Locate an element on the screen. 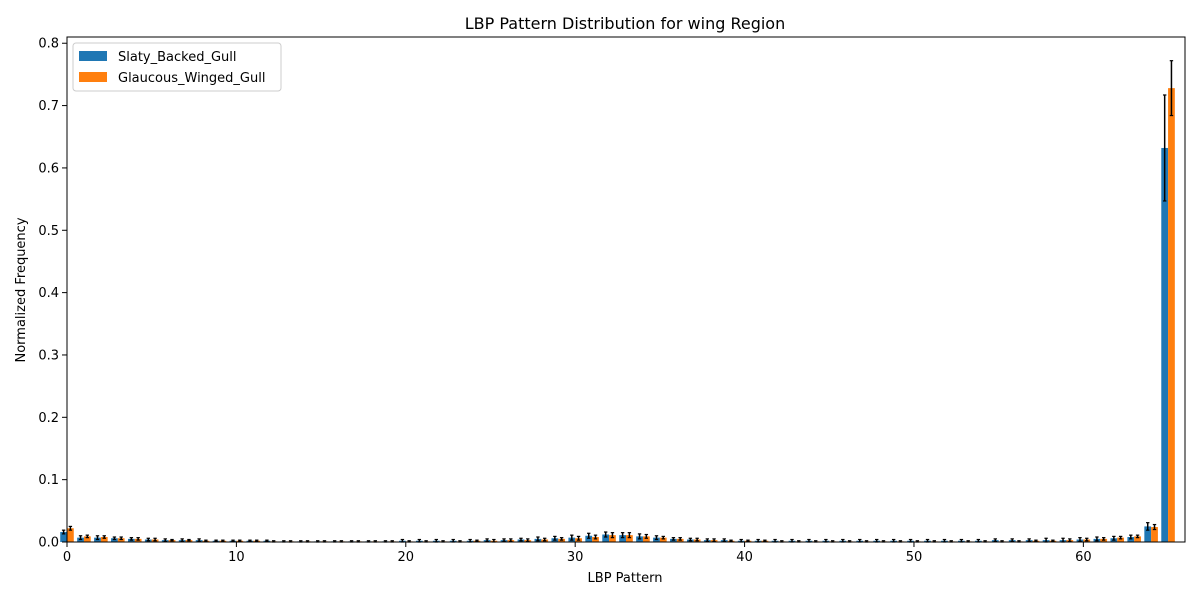 The image size is (1200, 600). x-axis: 0 10 20 30 40 50 60 is located at coordinates (577, 553).